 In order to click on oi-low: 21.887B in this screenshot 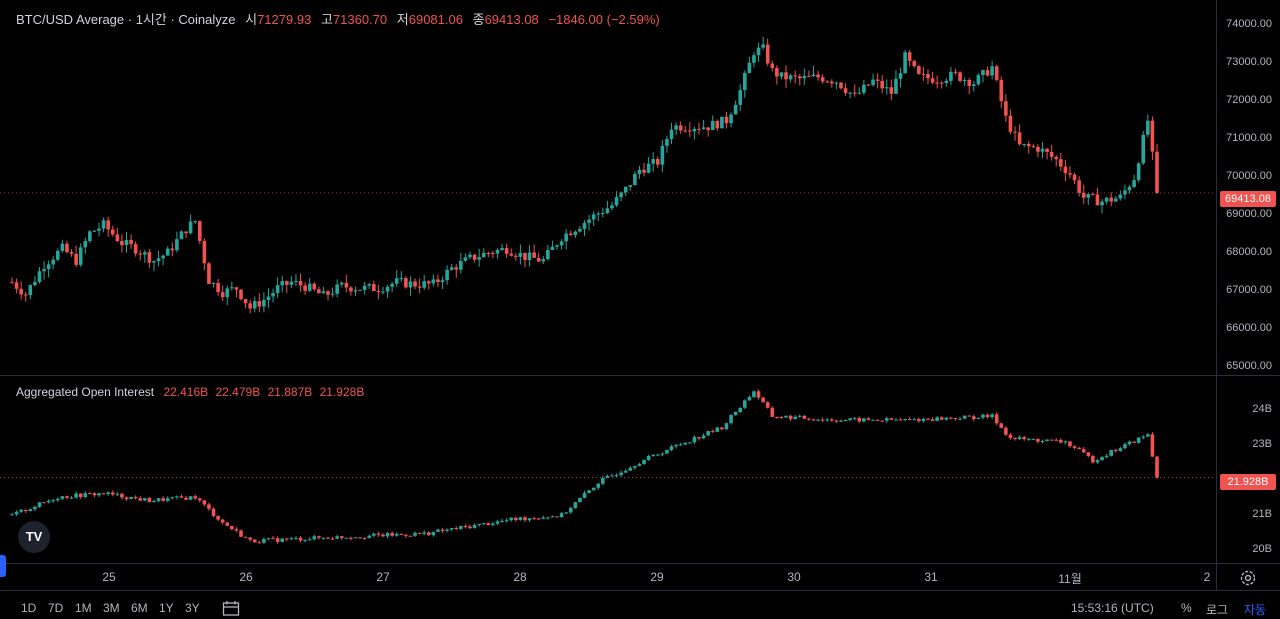, I will do `click(290, 392)`.